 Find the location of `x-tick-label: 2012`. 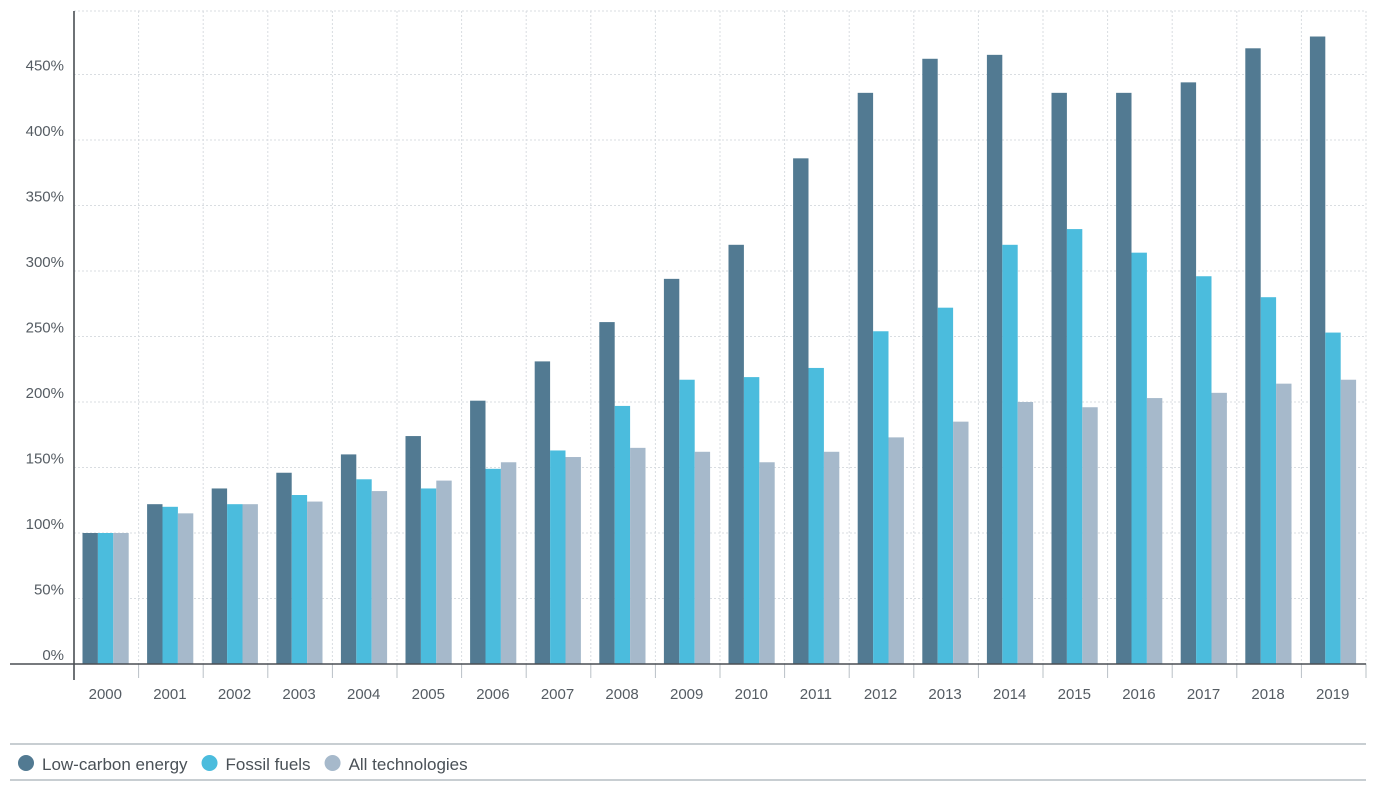

x-tick-label: 2012 is located at coordinates (880, 694).